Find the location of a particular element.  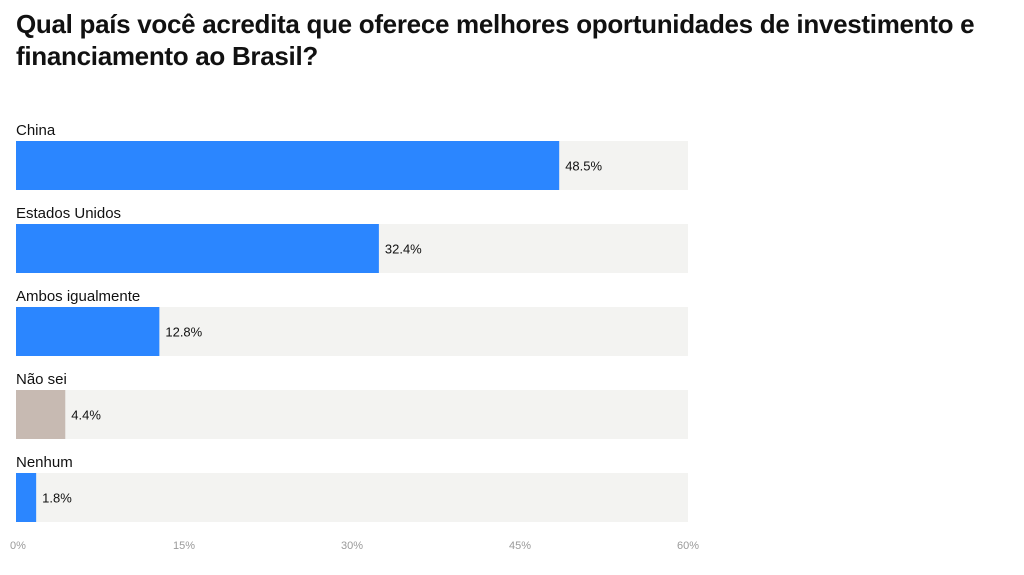

value-label: 48.5% is located at coordinates (583, 166).